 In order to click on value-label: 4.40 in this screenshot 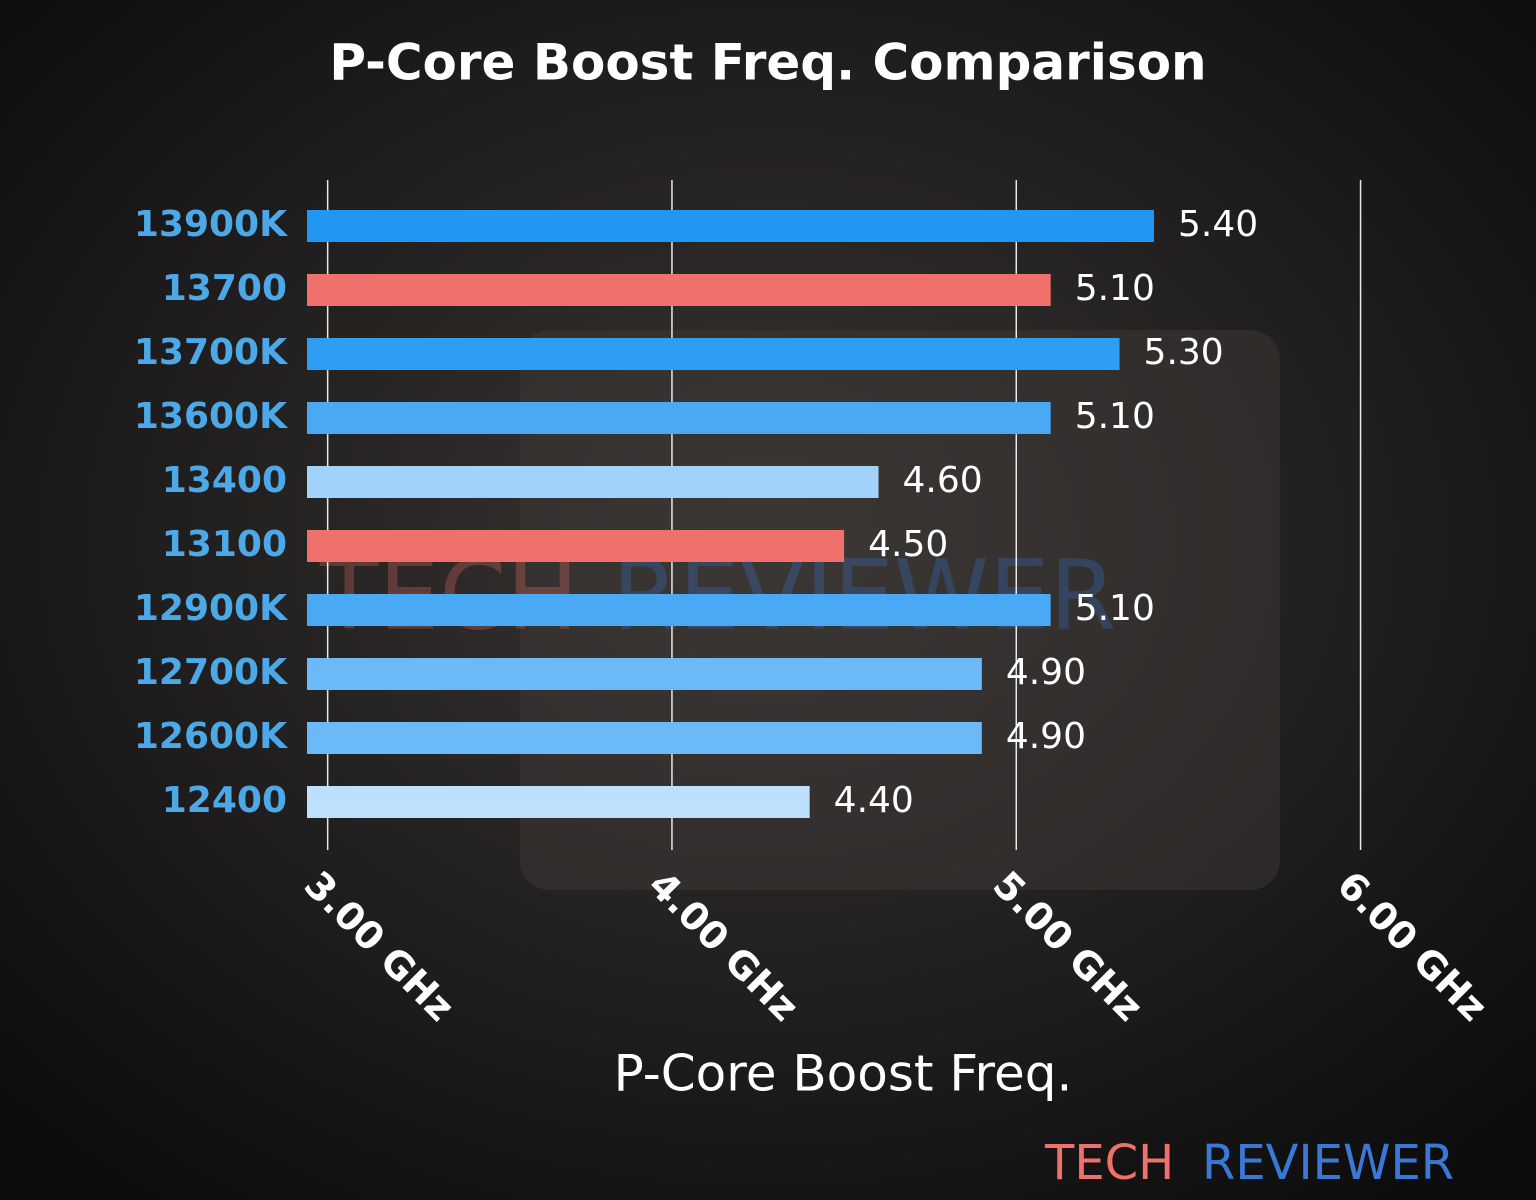, I will do `click(874, 800)`.